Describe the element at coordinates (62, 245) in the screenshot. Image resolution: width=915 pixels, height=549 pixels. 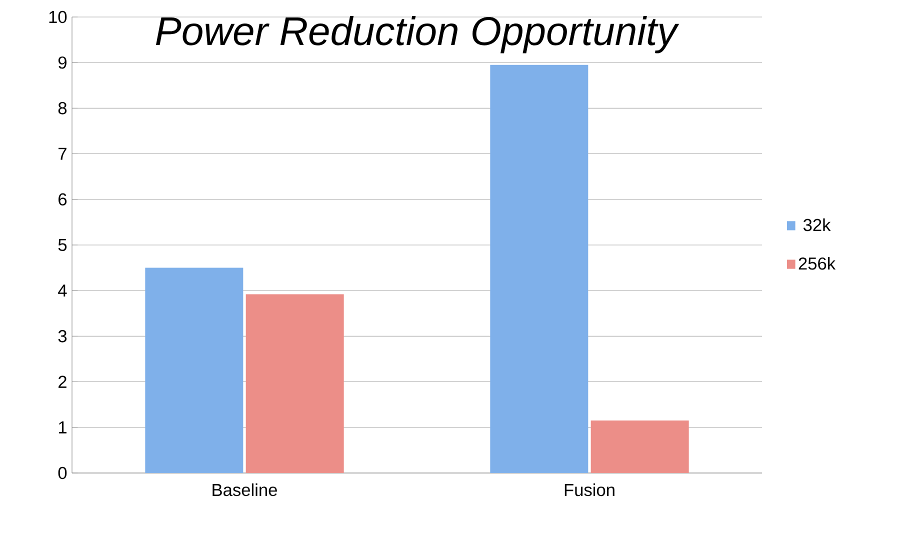
I see `y-tick-label: 5` at that location.